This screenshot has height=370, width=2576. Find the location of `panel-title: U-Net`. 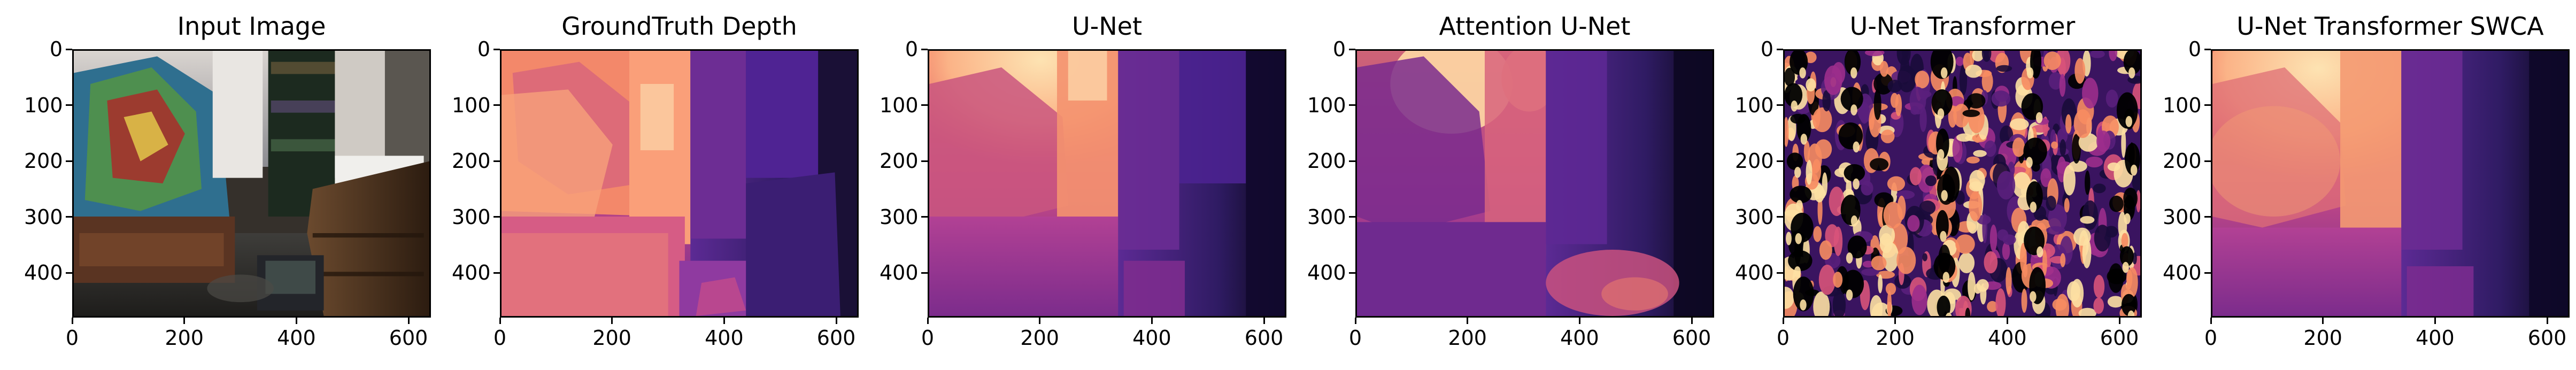

panel-title: U-Net is located at coordinates (1107, 26).